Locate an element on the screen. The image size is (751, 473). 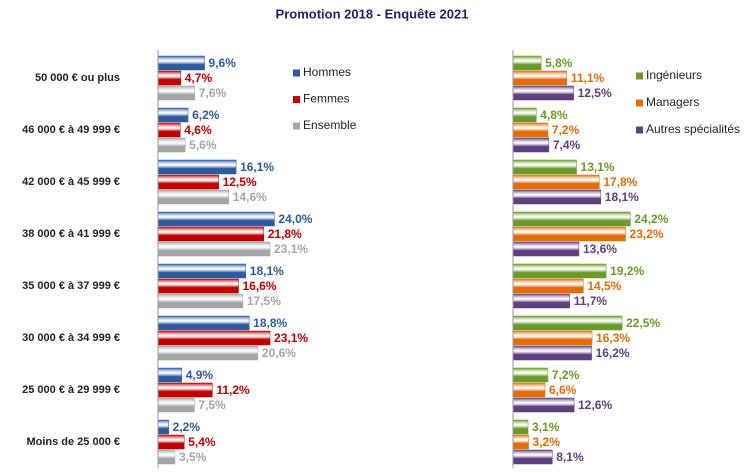
value-label: 19,2% is located at coordinates (627, 271).